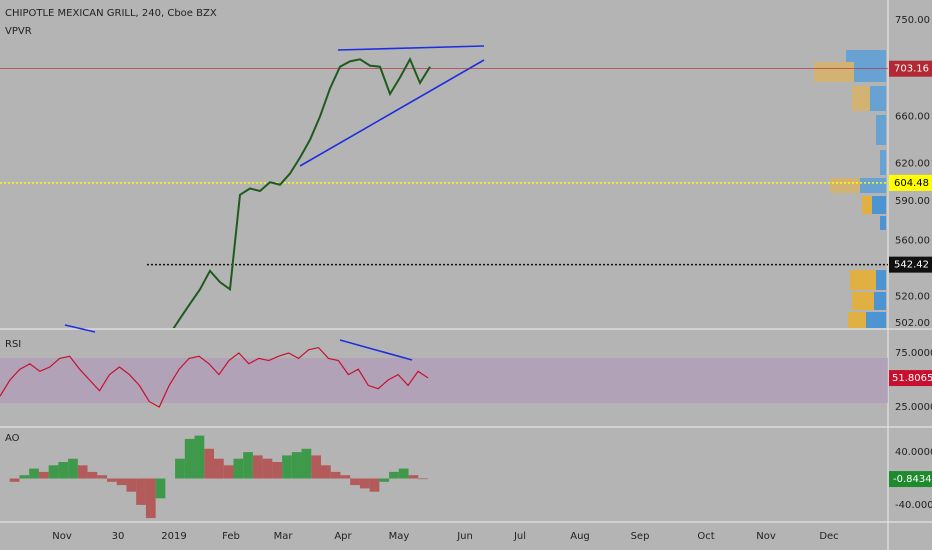 This screenshot has height=550, width=932. What do you see at coordinates (912, 323) in the screenshot?
I see `price-tick-label: 502.00` at bounding box center [912, 323].